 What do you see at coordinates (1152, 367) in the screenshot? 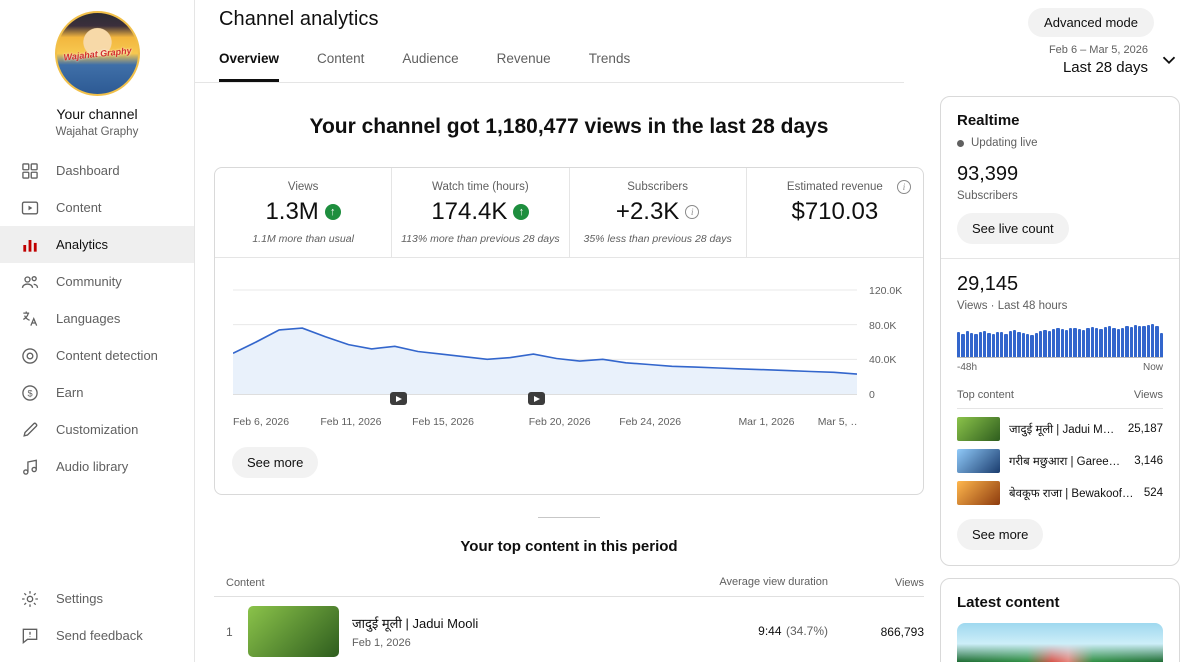
I see `axis-label-now: Now` at bounding box center [1152, 367].